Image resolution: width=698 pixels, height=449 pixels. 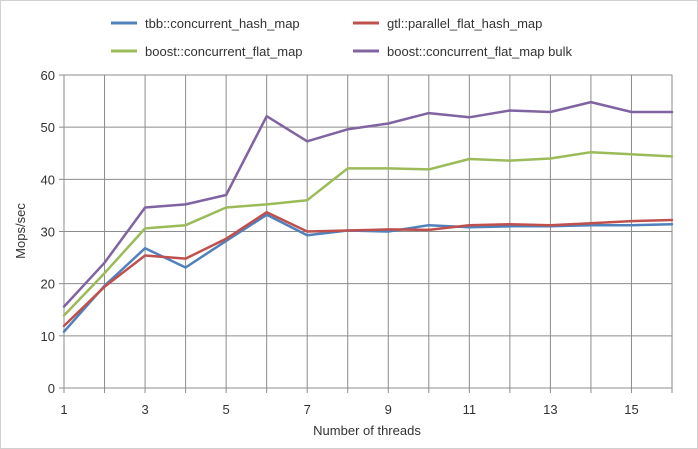 What do you see at coordinates (550, 409) in the screenshot?
I see `x-tick-label: 13` at bounding box center [550, 409].